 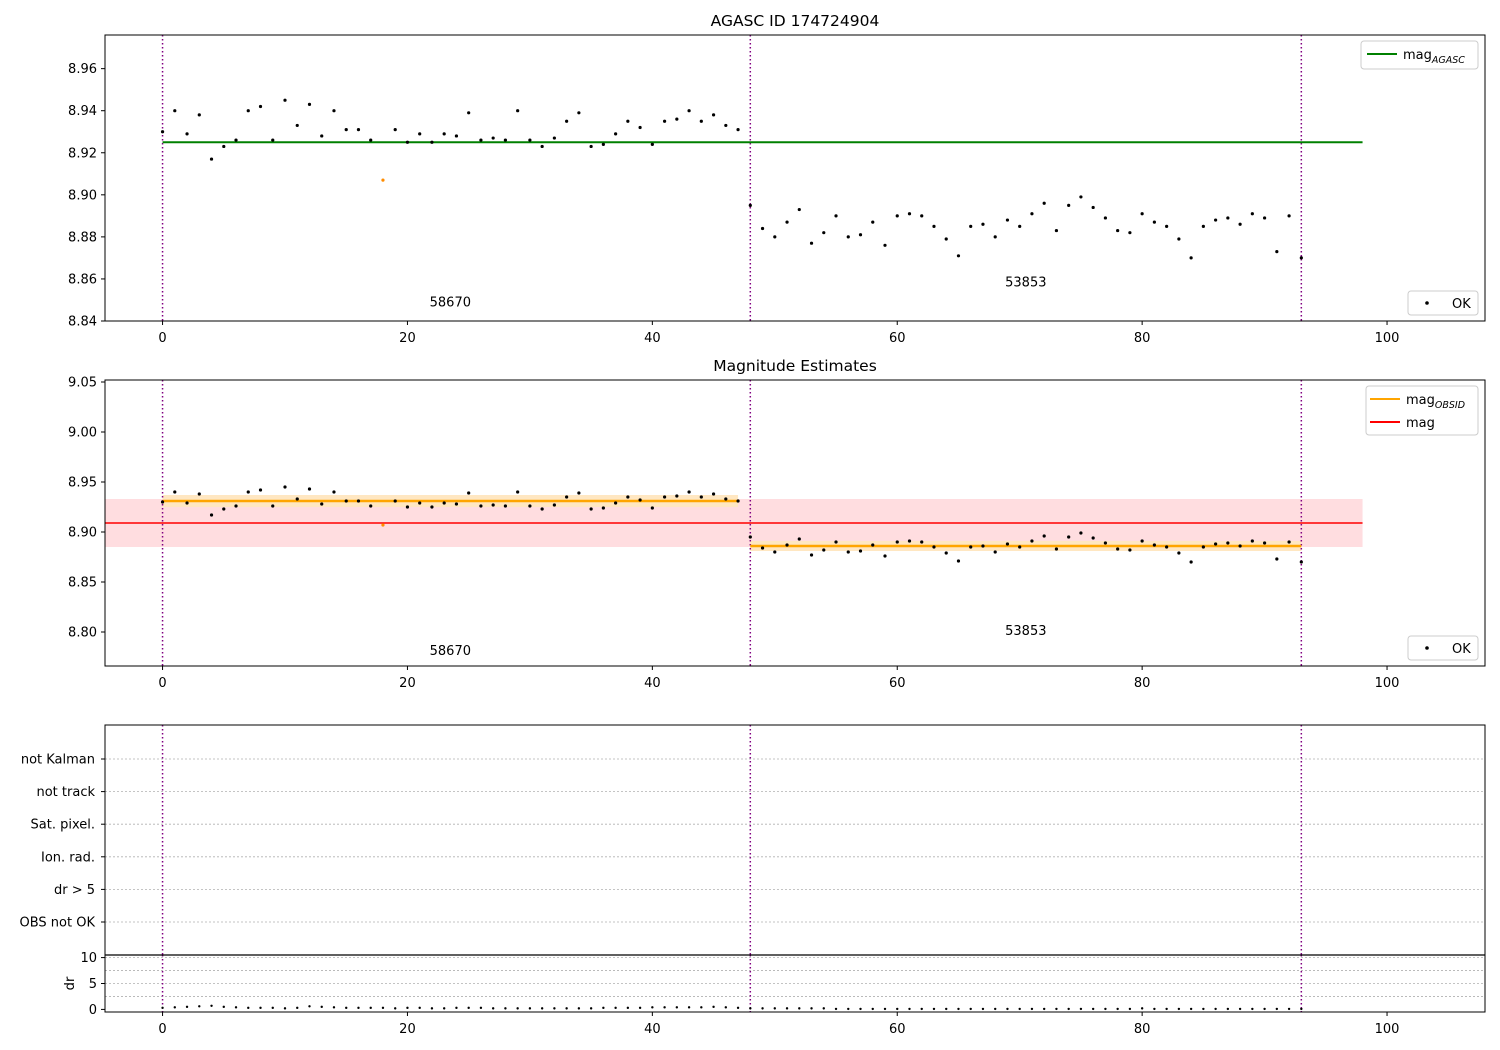 I want to click on flag-label: OBS not OK, so click(x=58, y=923).